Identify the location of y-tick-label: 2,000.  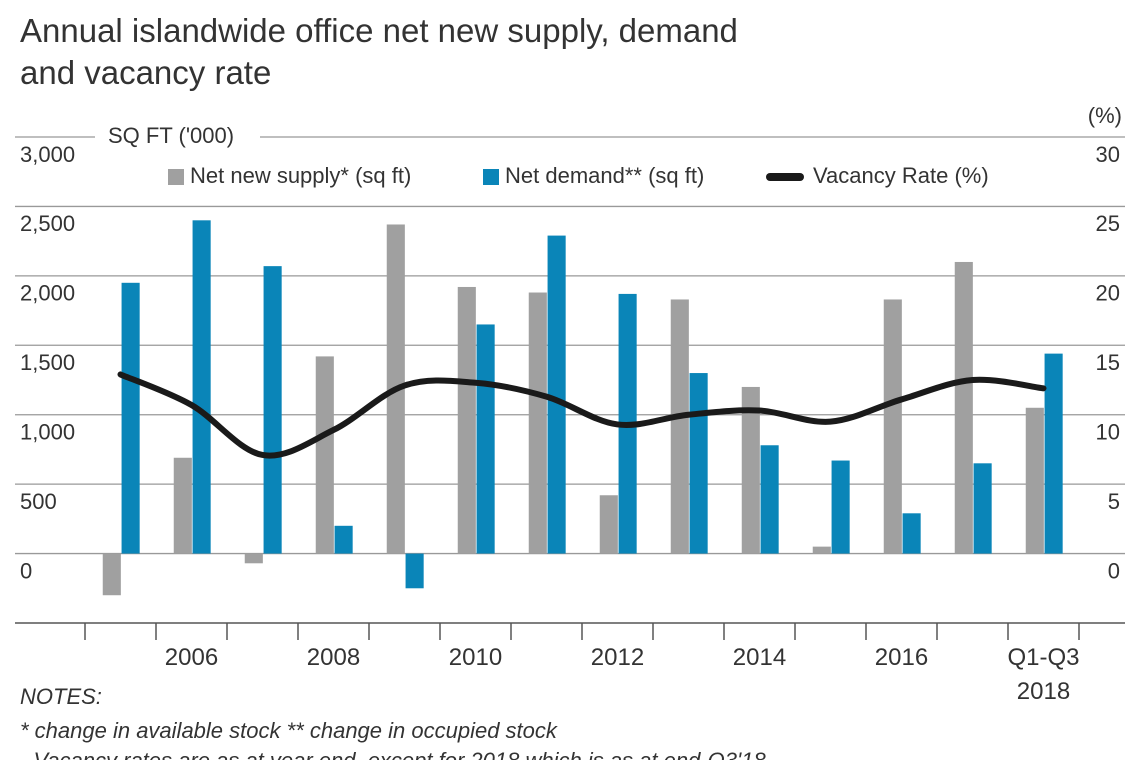
(47, 293).